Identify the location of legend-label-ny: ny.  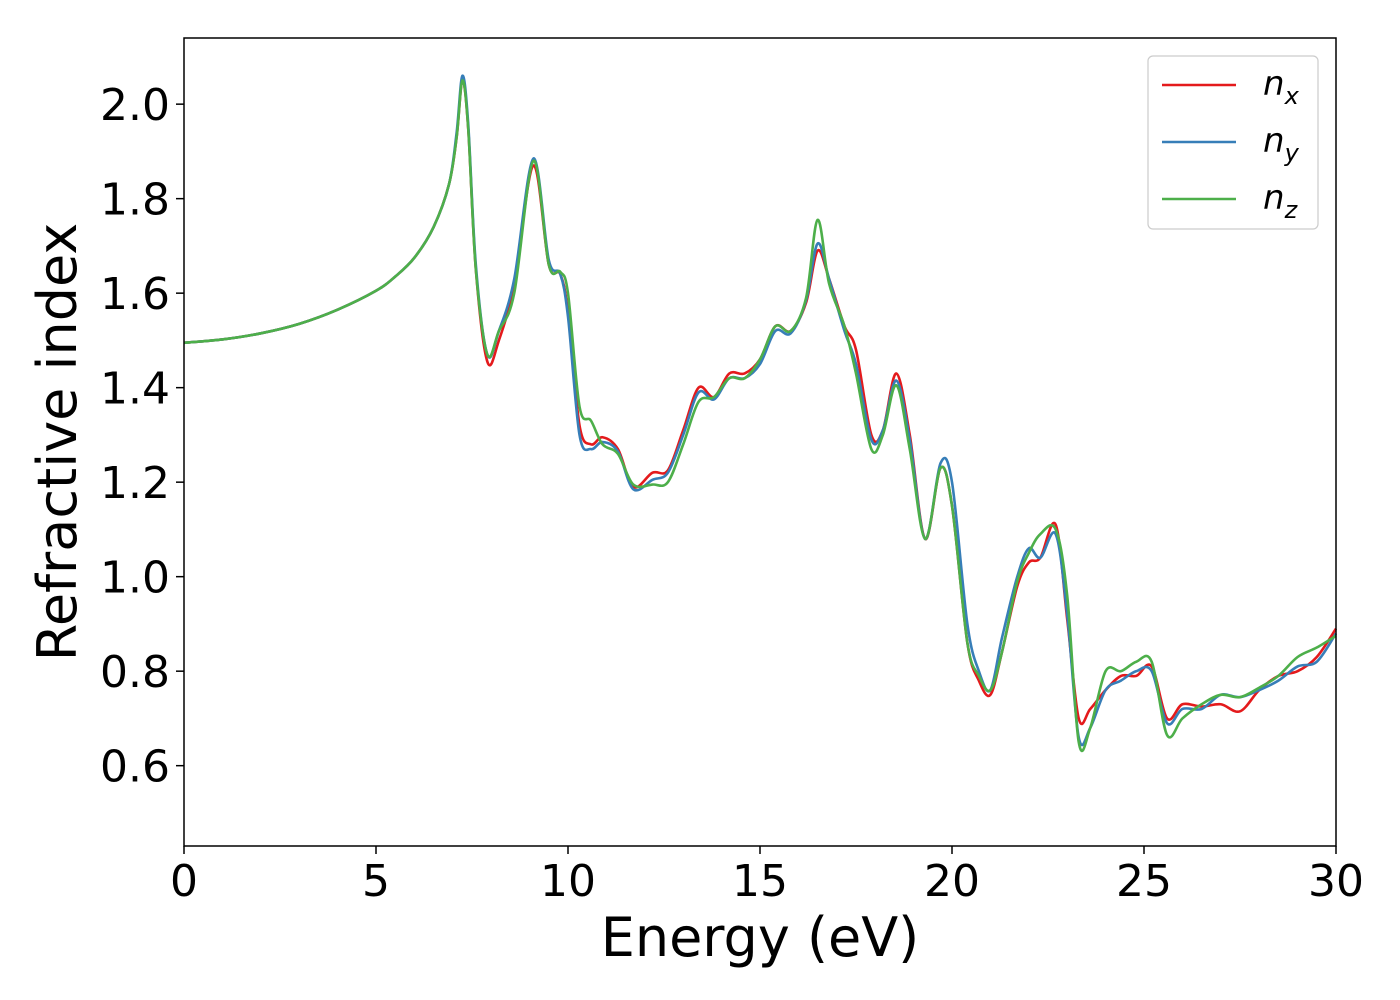
(1281, 144).